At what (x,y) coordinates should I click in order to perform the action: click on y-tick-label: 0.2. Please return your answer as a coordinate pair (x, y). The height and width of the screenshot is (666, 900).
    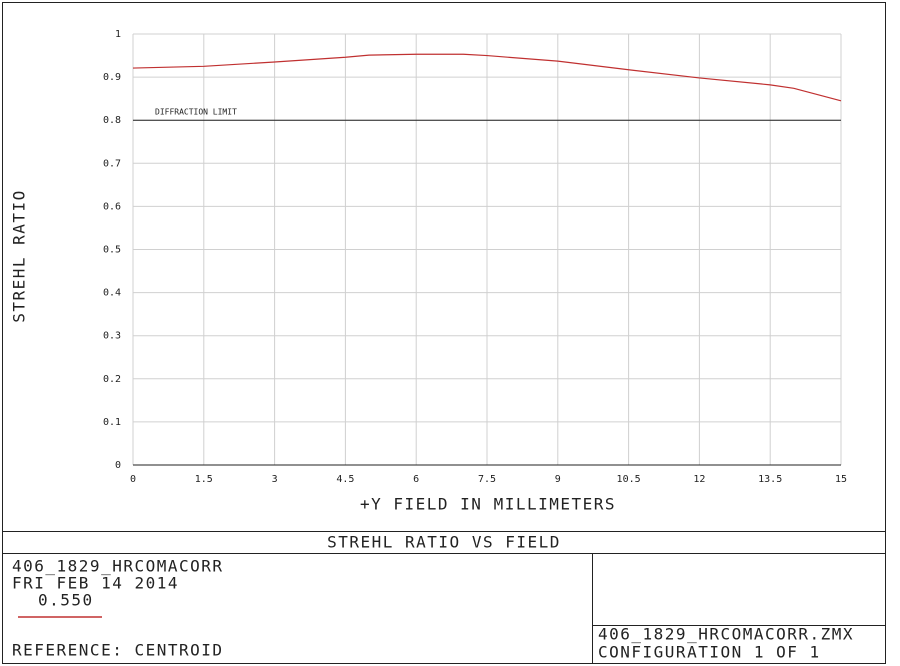
    Looking at the image, I should click on (112, 379).